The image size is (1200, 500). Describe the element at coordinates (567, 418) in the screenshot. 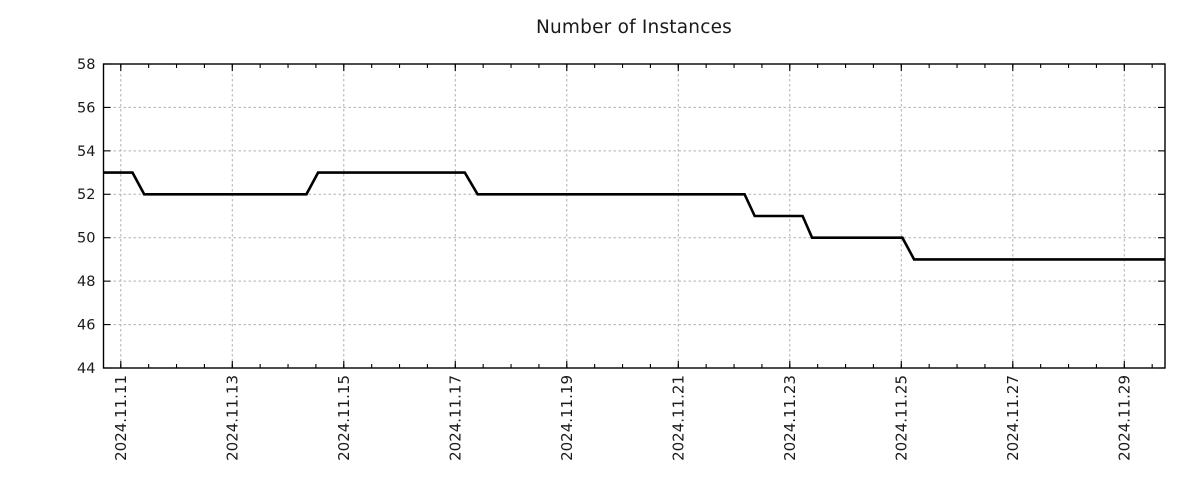

I see `x-tick-label: 2024.11.19` at that location.